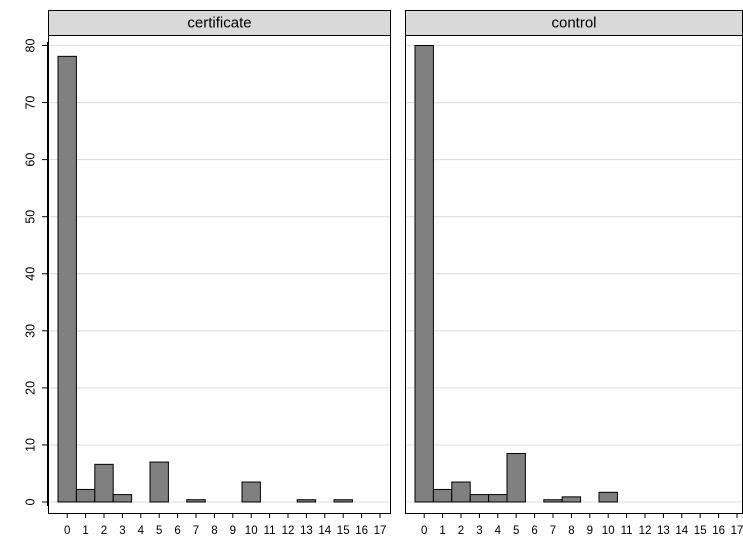 The image size is (743, 540). Describe the element at coordinates (573, 22) in the screenshot. I see `panel-title: control` at that location.